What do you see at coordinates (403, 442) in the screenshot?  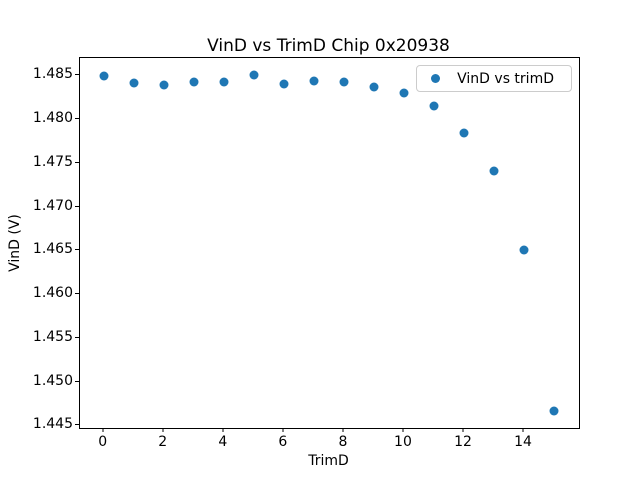 I see `x-tick-label: 10` at bounding box center [403, 442].